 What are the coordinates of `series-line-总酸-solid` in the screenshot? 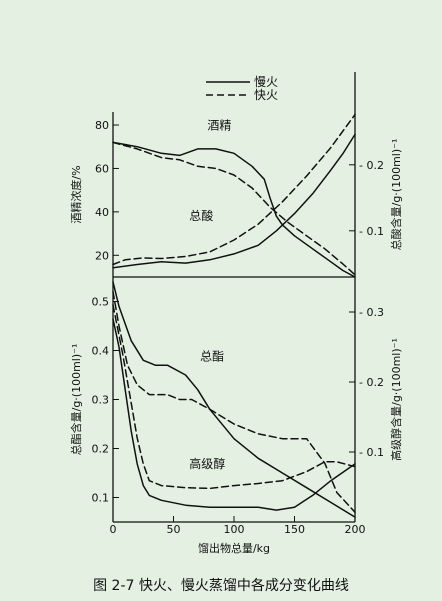 It's located at (234, 201).